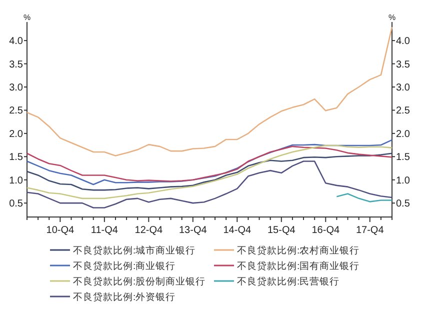 The height and width of the screenshot is (326, 421). Describe the element at coordinates (134, 250) in the screenshot. I see `legend-label: 不良贷款比例:城市商业银行` at that location.